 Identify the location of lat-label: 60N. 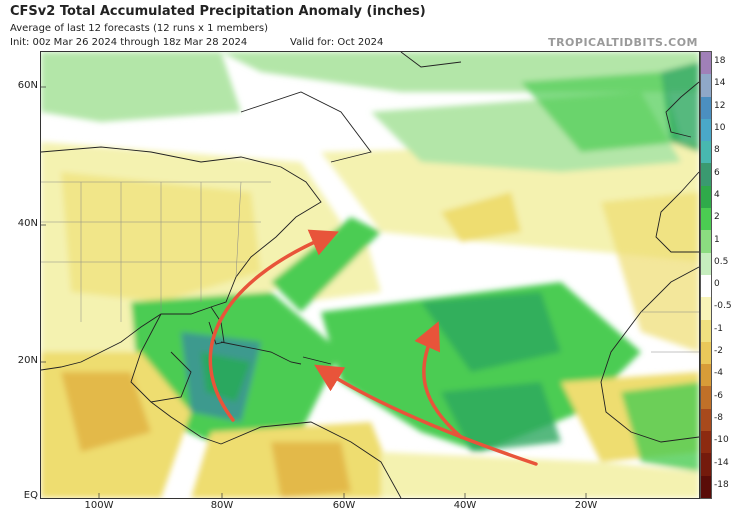
(27, 85).